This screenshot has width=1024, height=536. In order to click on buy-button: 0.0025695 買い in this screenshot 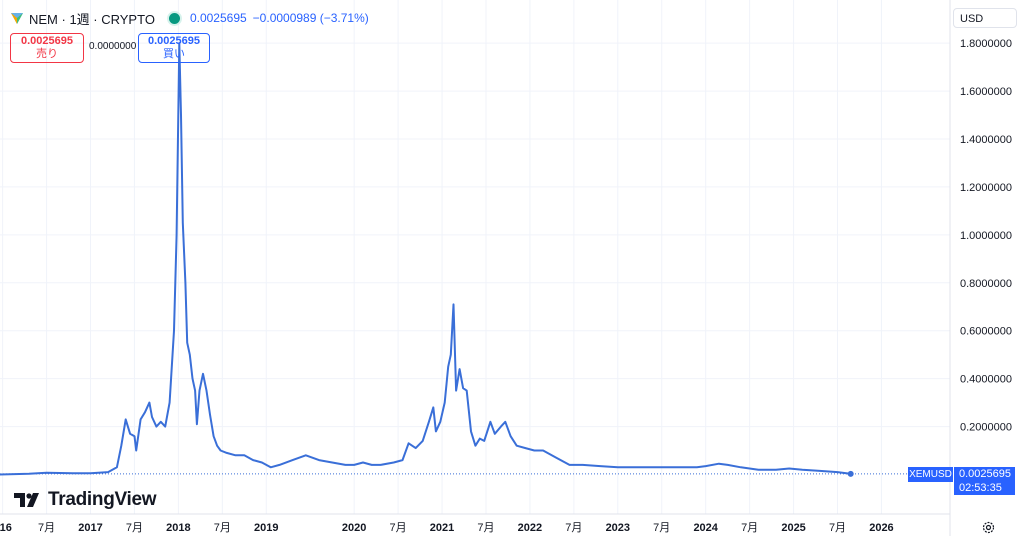, I will do `click(174, 48)`.